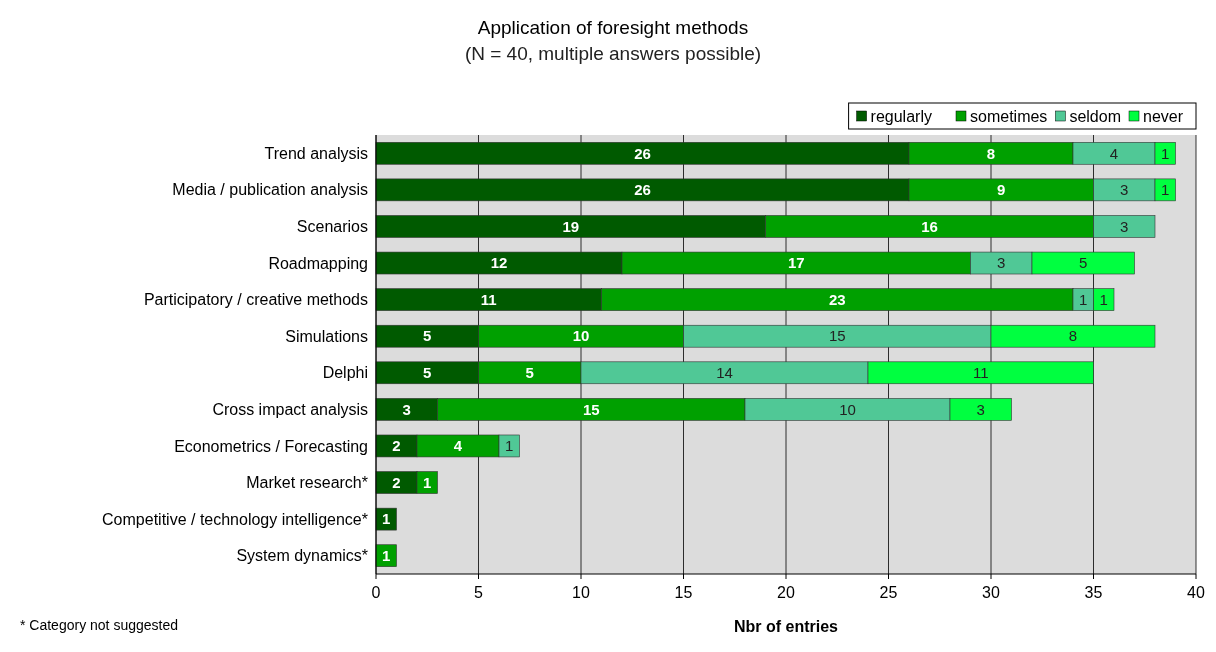 This screenshot has height=652, width=1216. I want to click on y-tick-label: Scenarios, so click(332, 227).